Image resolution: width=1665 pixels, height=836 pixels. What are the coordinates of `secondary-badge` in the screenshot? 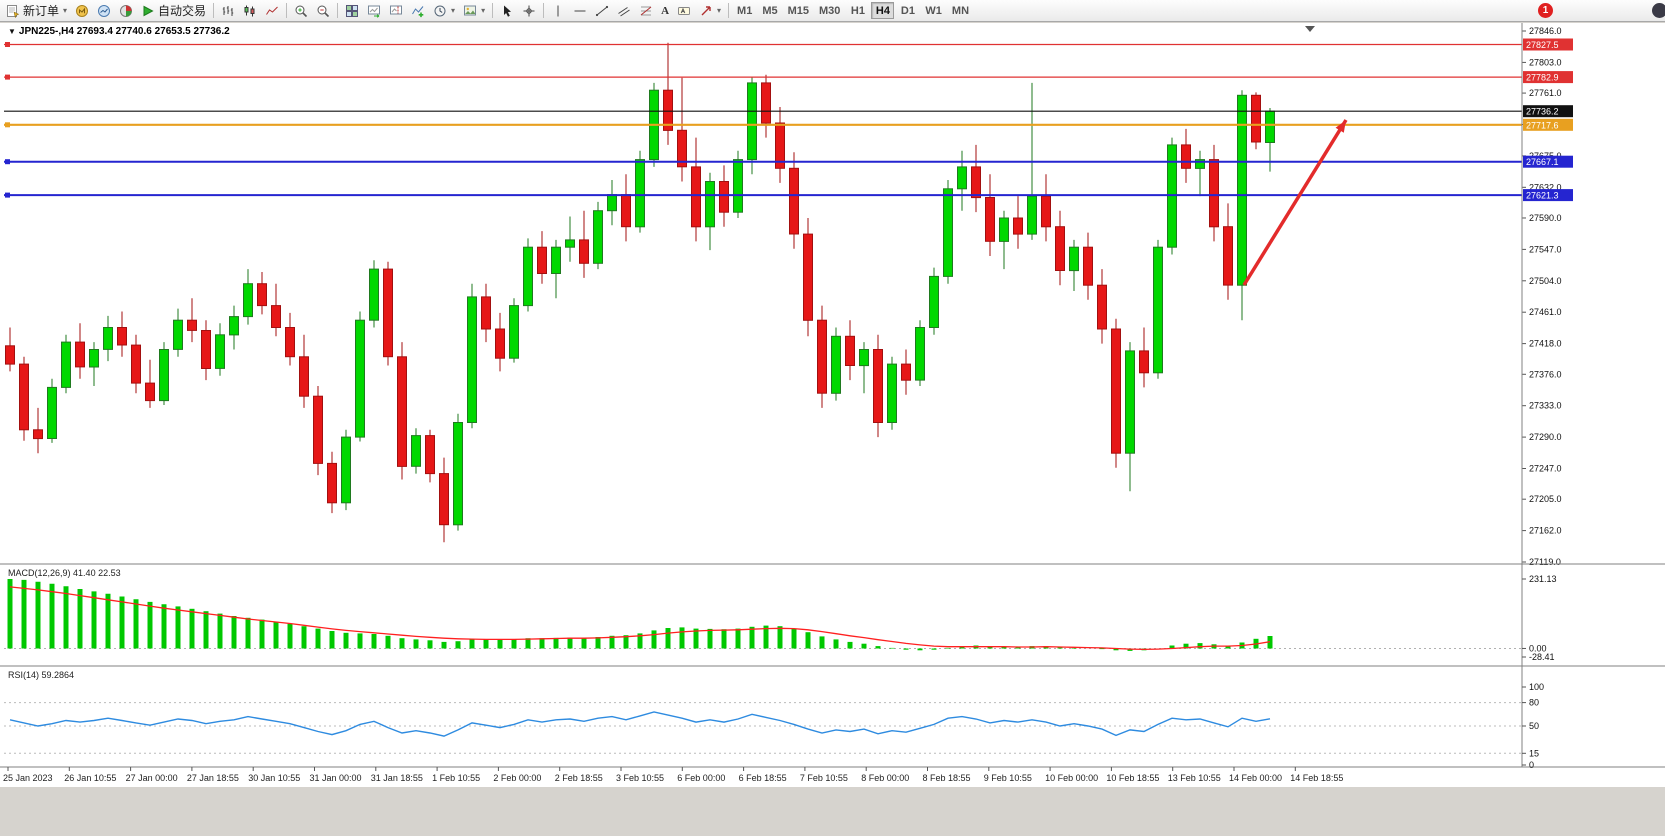 It's located at (1658, 10).